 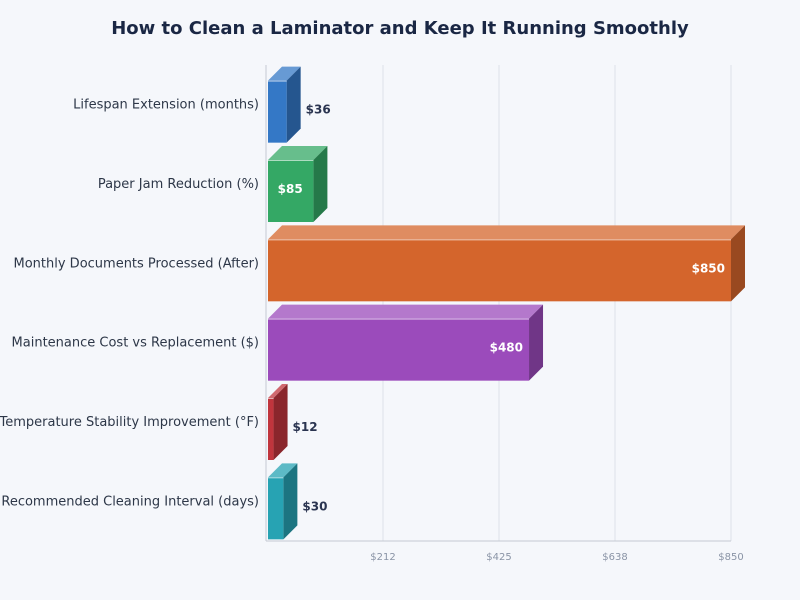 What do you see at coordinates (137, 263) in the screenshot?
I see `category-label: Monthly Documents Processed (After)` at bounding box center [137, 263].